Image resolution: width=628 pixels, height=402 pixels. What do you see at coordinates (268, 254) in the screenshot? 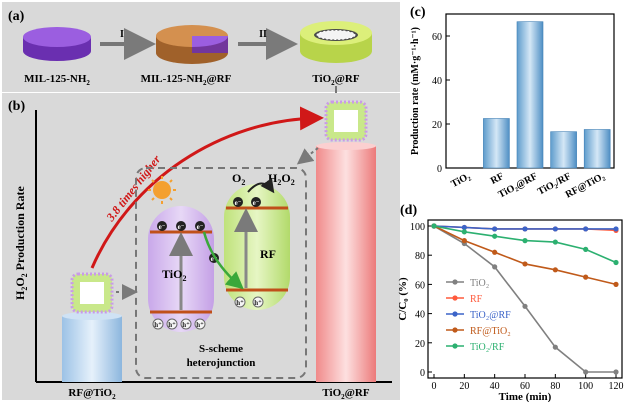
I see `rf-label: RF` at bounding box center [268, 254].